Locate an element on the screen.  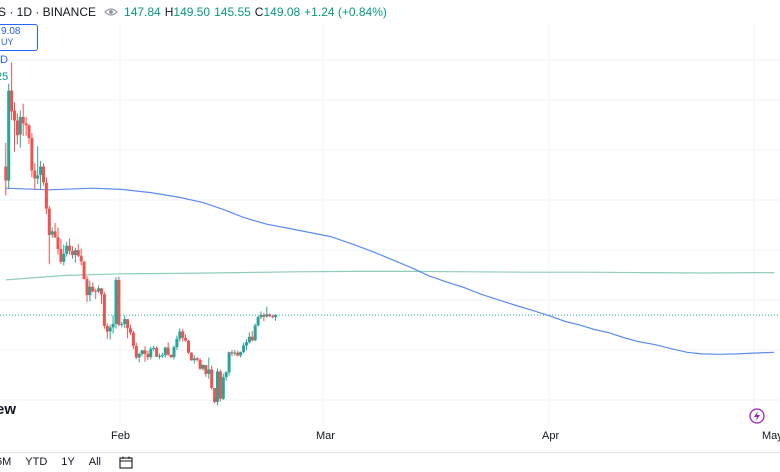
ohlc-close: C149.08 is located at coordinates (277, 12).